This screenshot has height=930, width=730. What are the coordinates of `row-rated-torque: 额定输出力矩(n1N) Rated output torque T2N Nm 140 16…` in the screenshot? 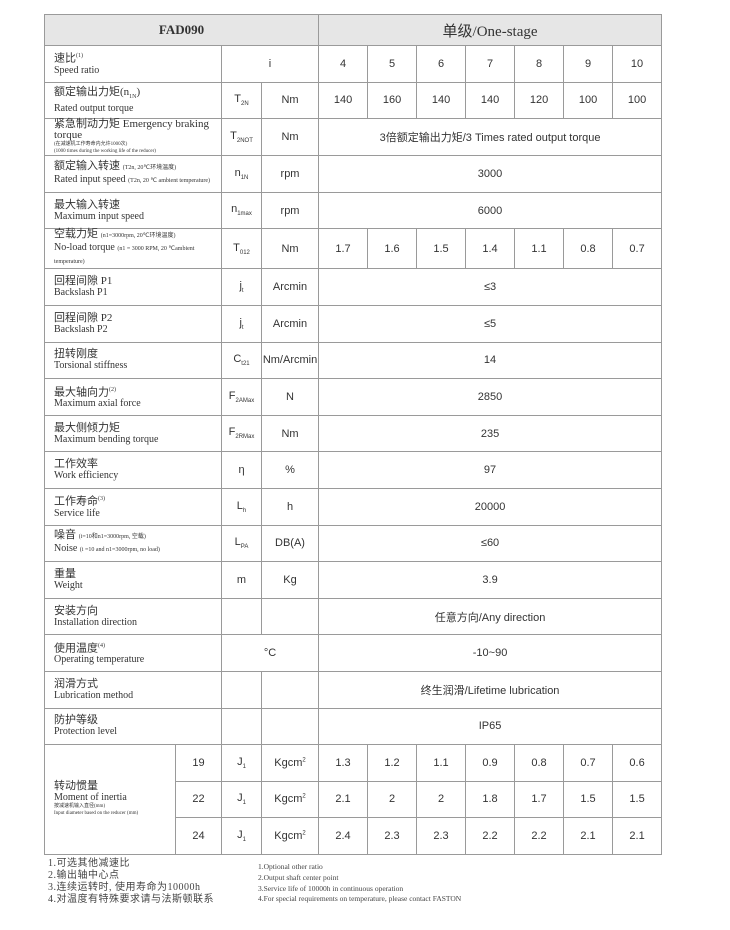 It's located at (353, 100).